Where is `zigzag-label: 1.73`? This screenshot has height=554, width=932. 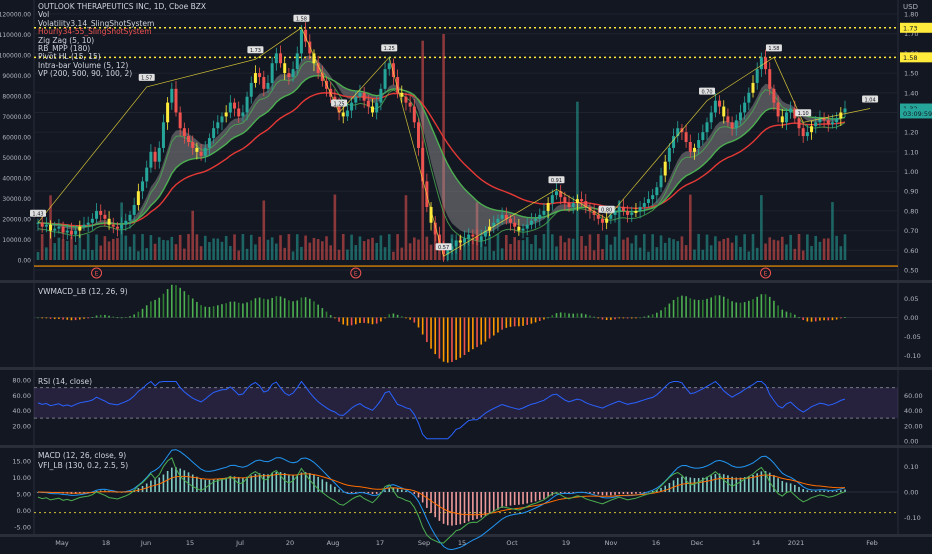
zigzag-label: 1.73 is located at coordinates (255, 51).